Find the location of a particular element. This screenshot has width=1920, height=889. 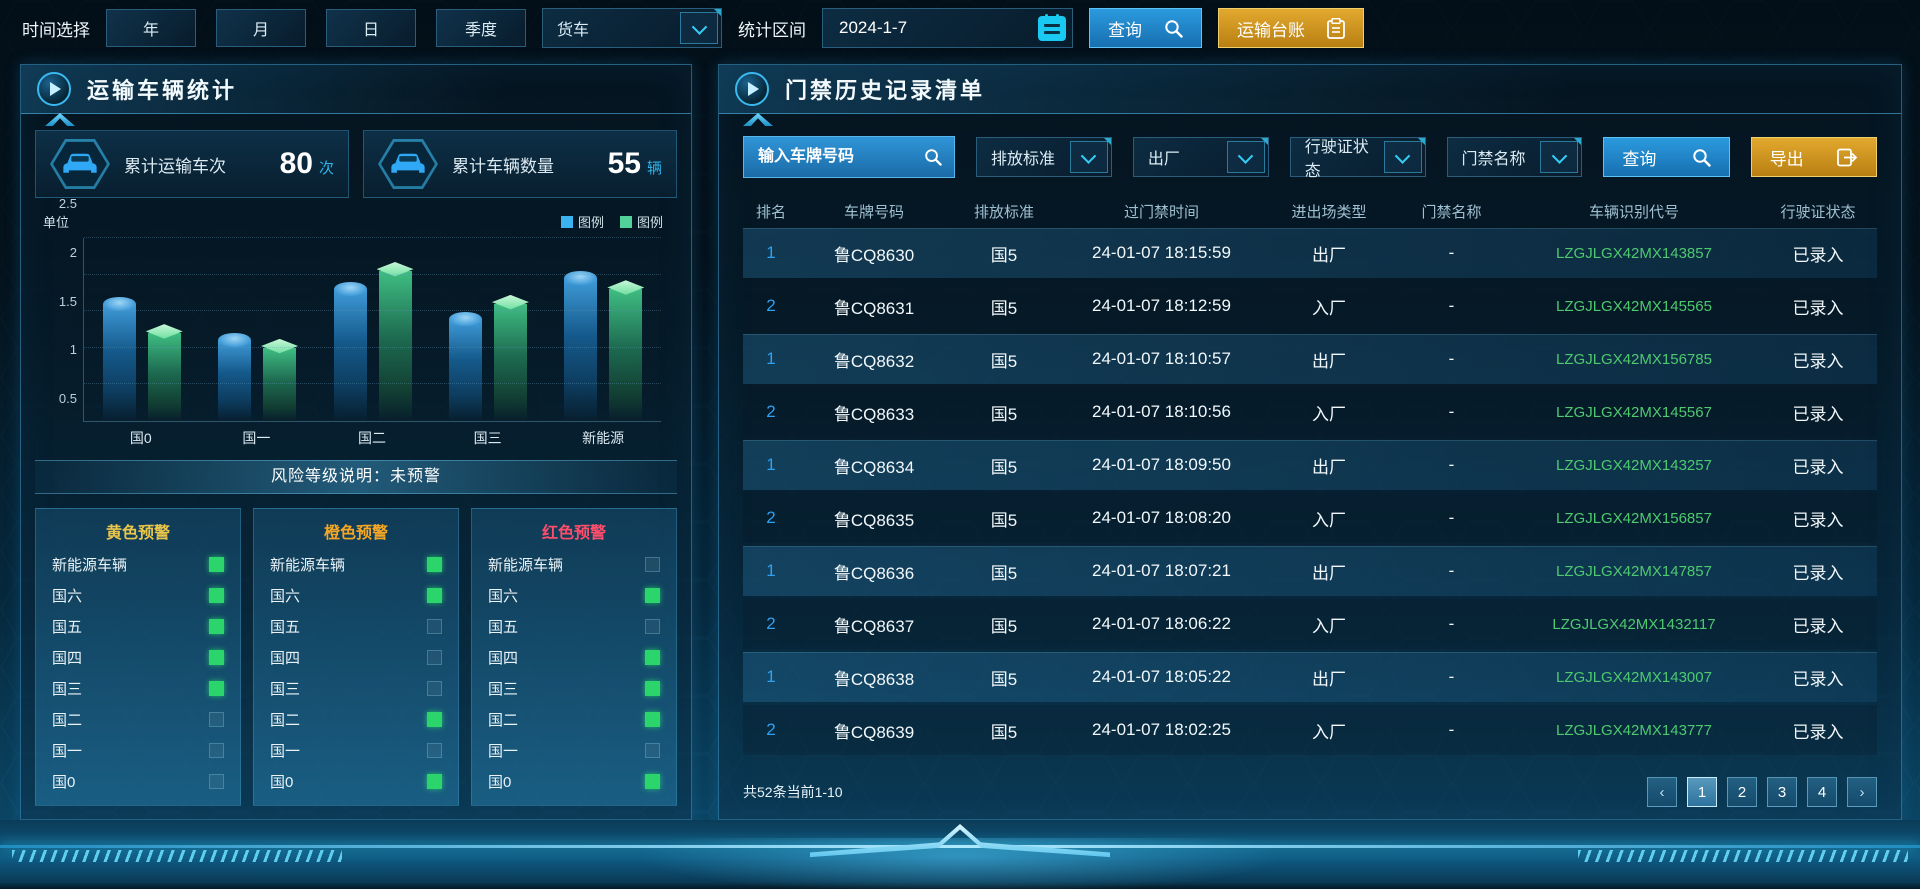

time-range-button: 月 is located at coordinates (261, 28).